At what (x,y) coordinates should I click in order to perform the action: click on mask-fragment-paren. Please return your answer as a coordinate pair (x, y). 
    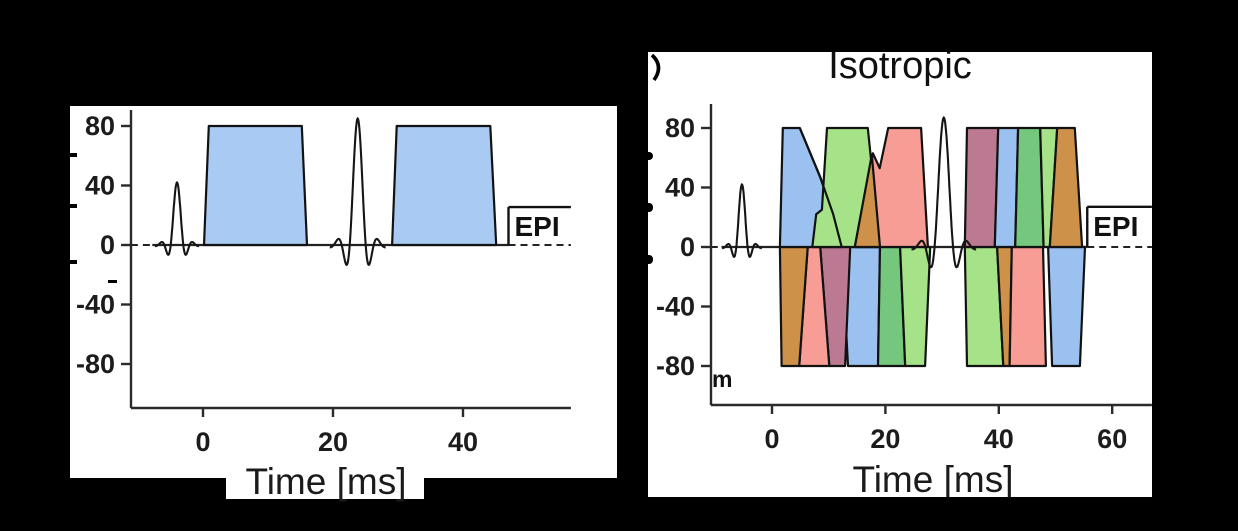
    Looking at the image, I should click on (655, 68).